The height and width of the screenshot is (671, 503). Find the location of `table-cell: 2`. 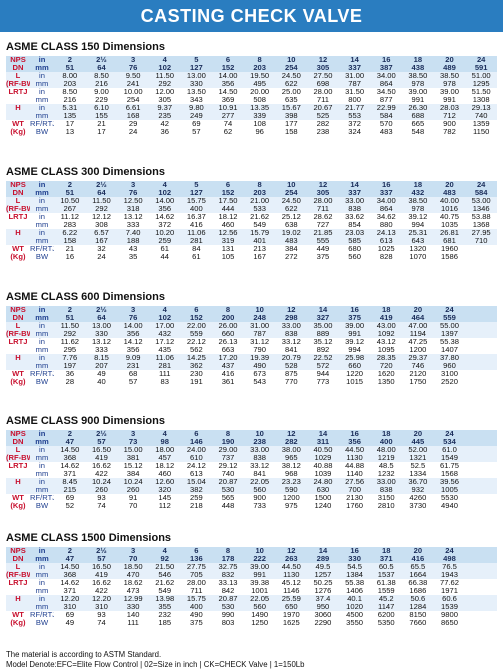

table-cell: 2 is located at coordinates (70, 310).